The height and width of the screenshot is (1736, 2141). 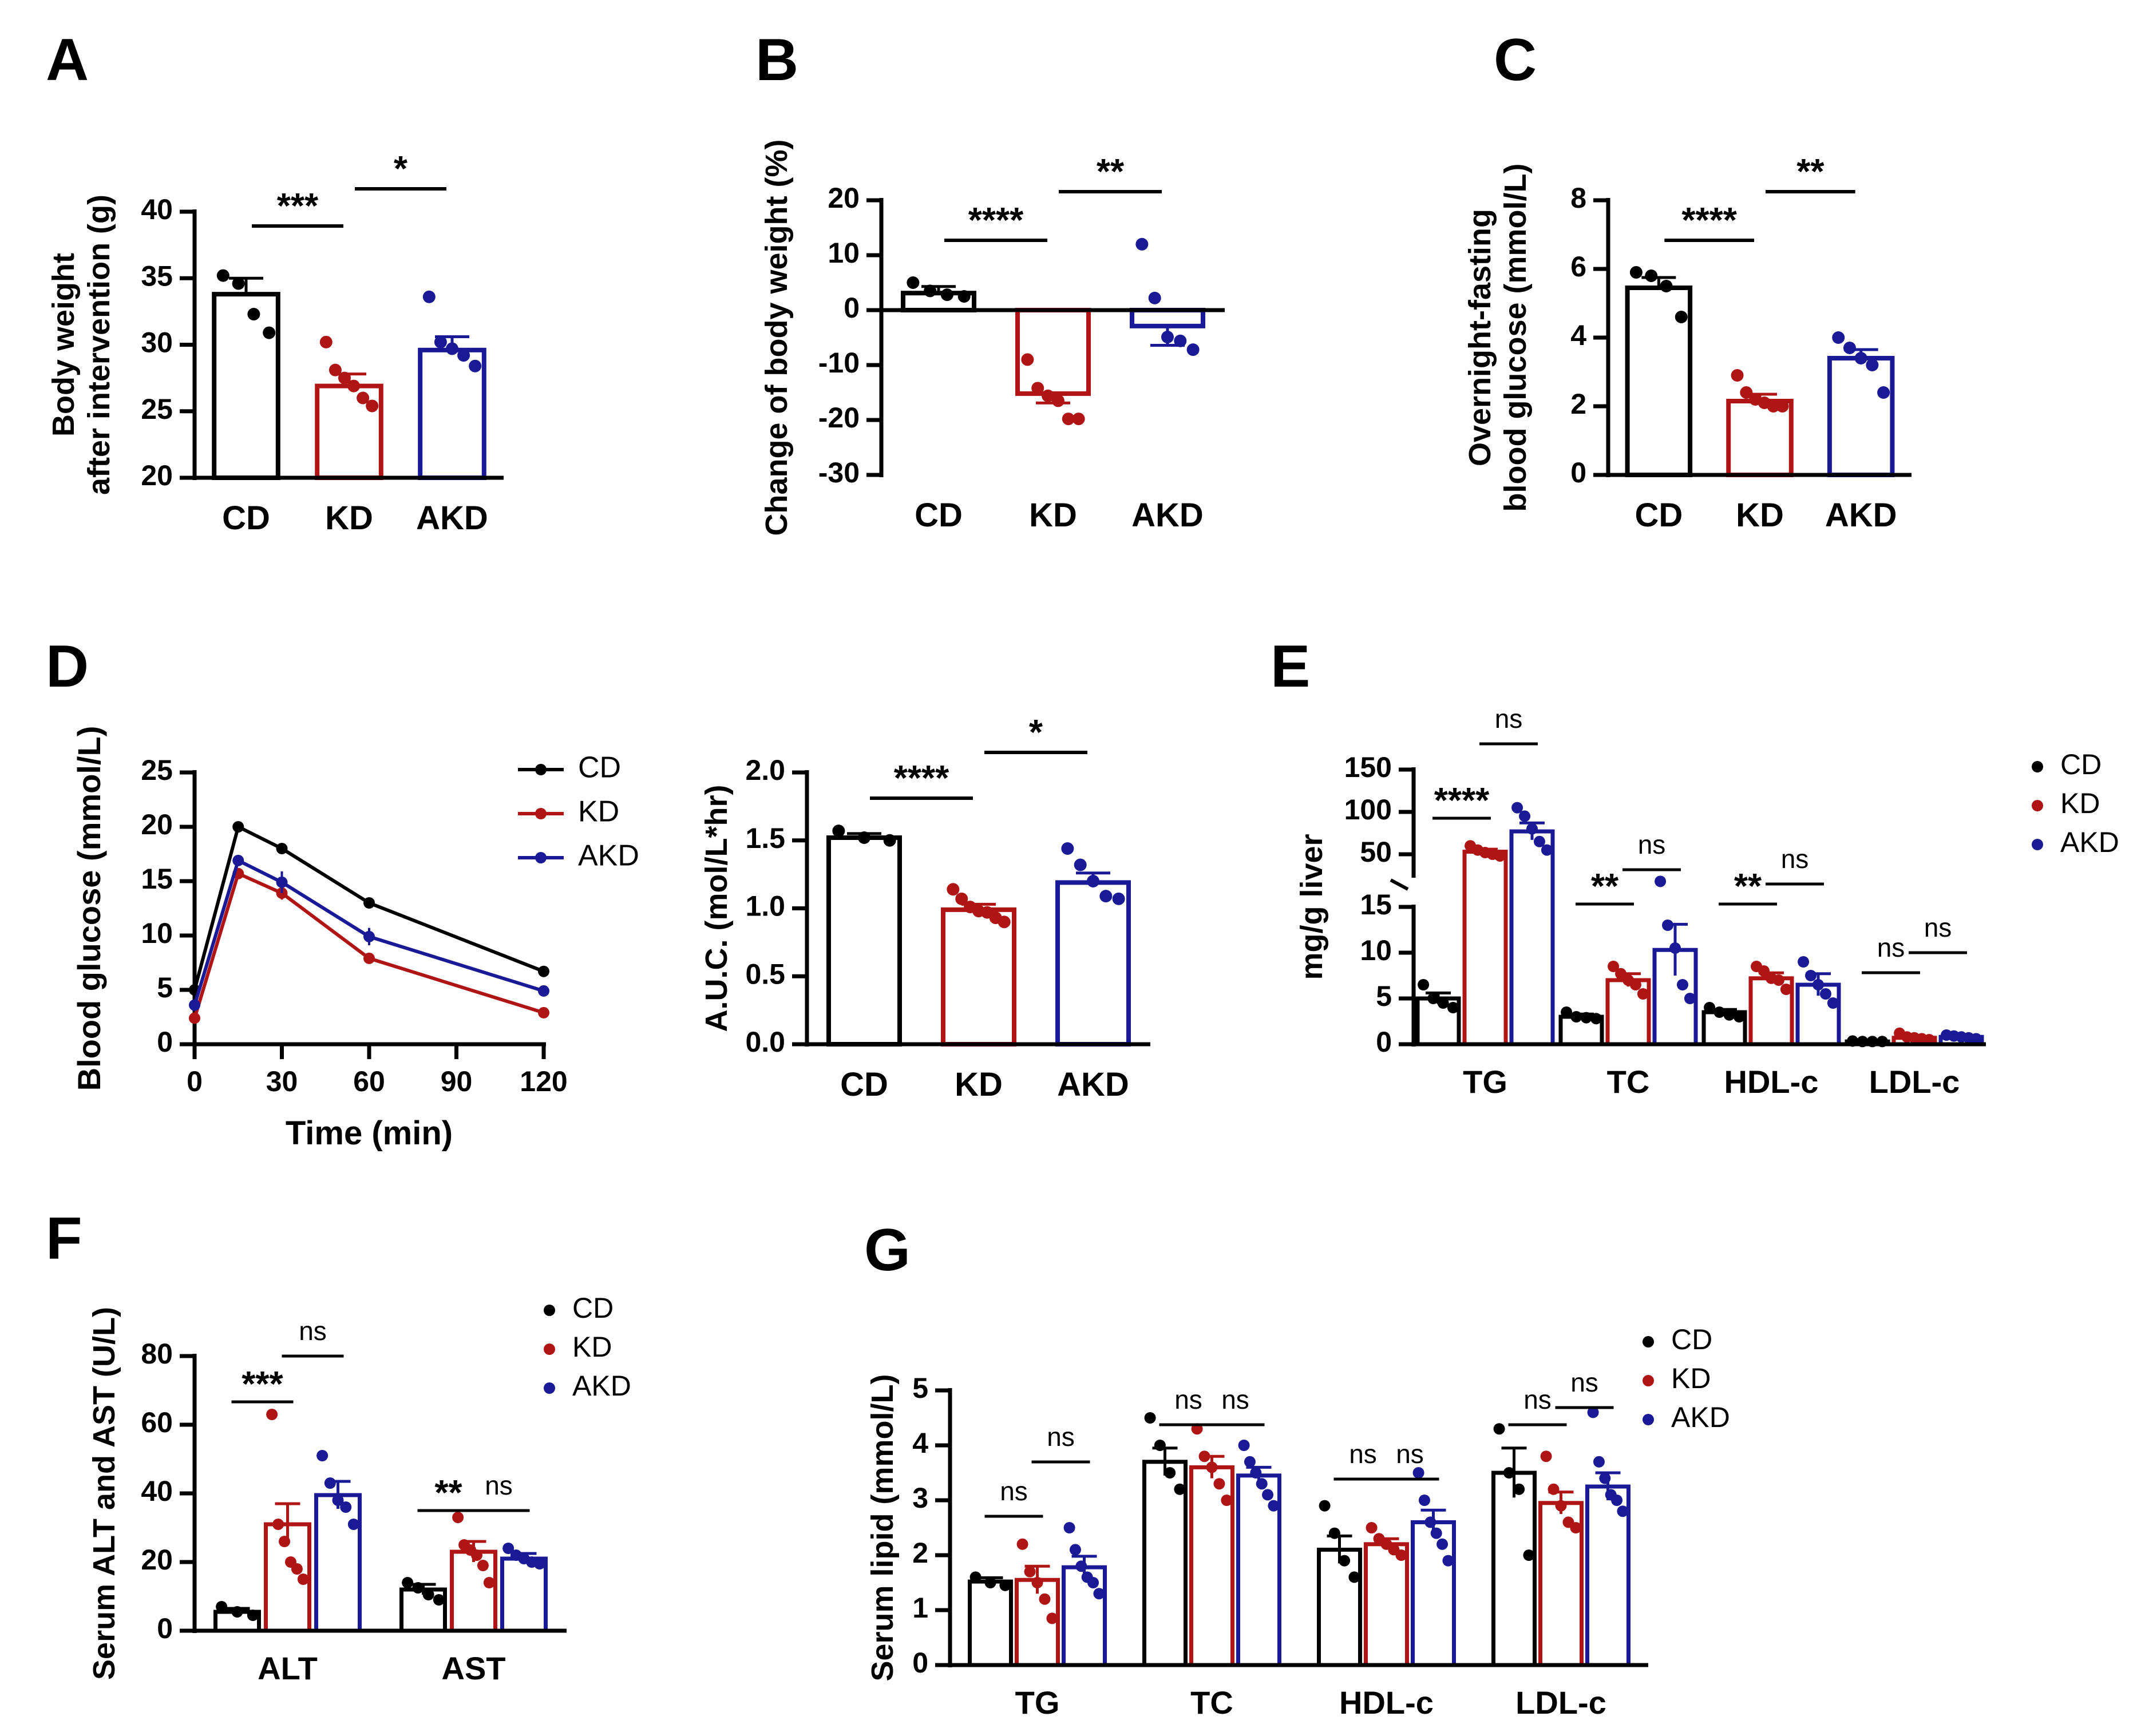 I want to click on legend-label: CD, so click(x=599, y=768).